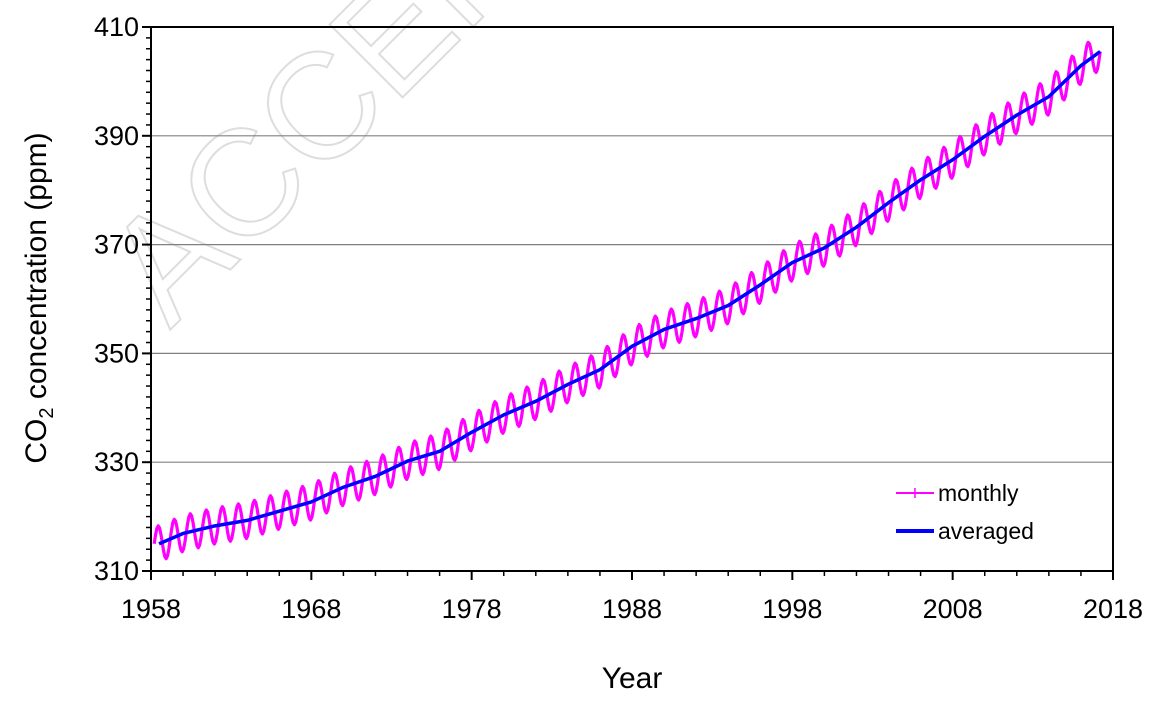  Describe the element at coordinates (116, 353) in the screenshot. I see `y-tick-label: 350` at that location.